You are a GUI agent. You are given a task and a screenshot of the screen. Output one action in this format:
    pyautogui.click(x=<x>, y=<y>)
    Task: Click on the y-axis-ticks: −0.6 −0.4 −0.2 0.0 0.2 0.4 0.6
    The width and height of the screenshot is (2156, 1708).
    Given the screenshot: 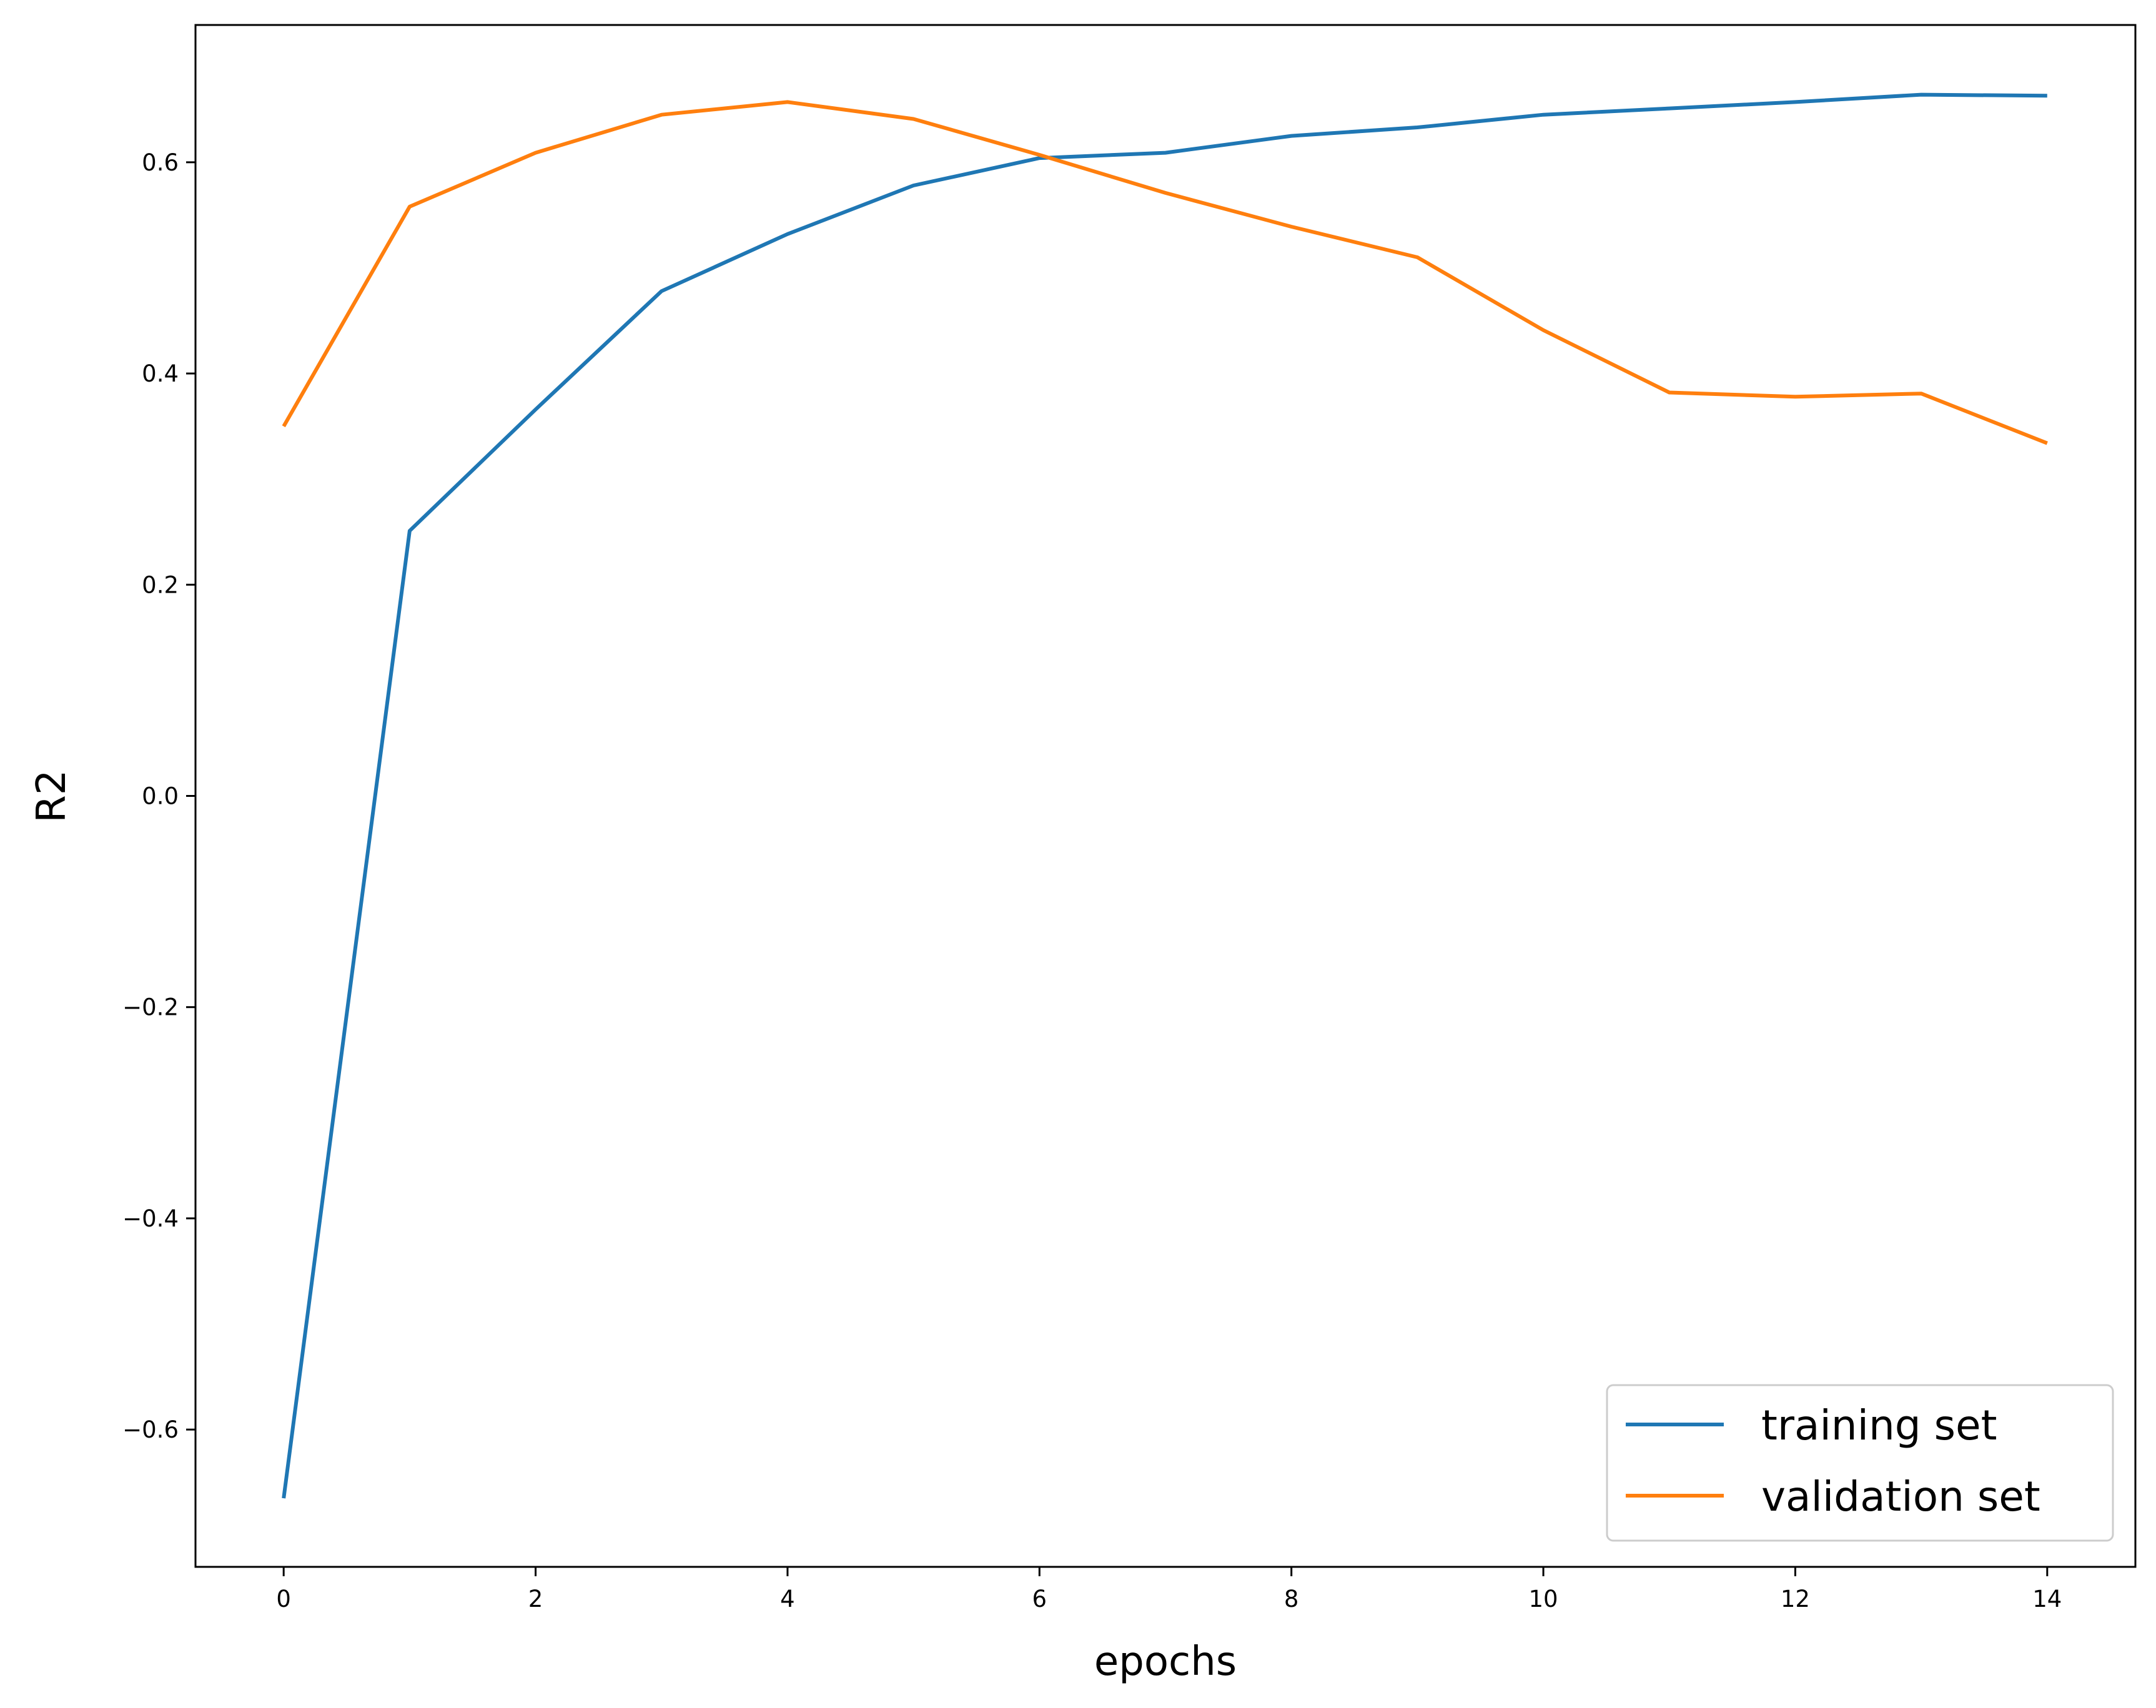 What is the action you would take?
    pyautogui.click(x=158, y=796)
    